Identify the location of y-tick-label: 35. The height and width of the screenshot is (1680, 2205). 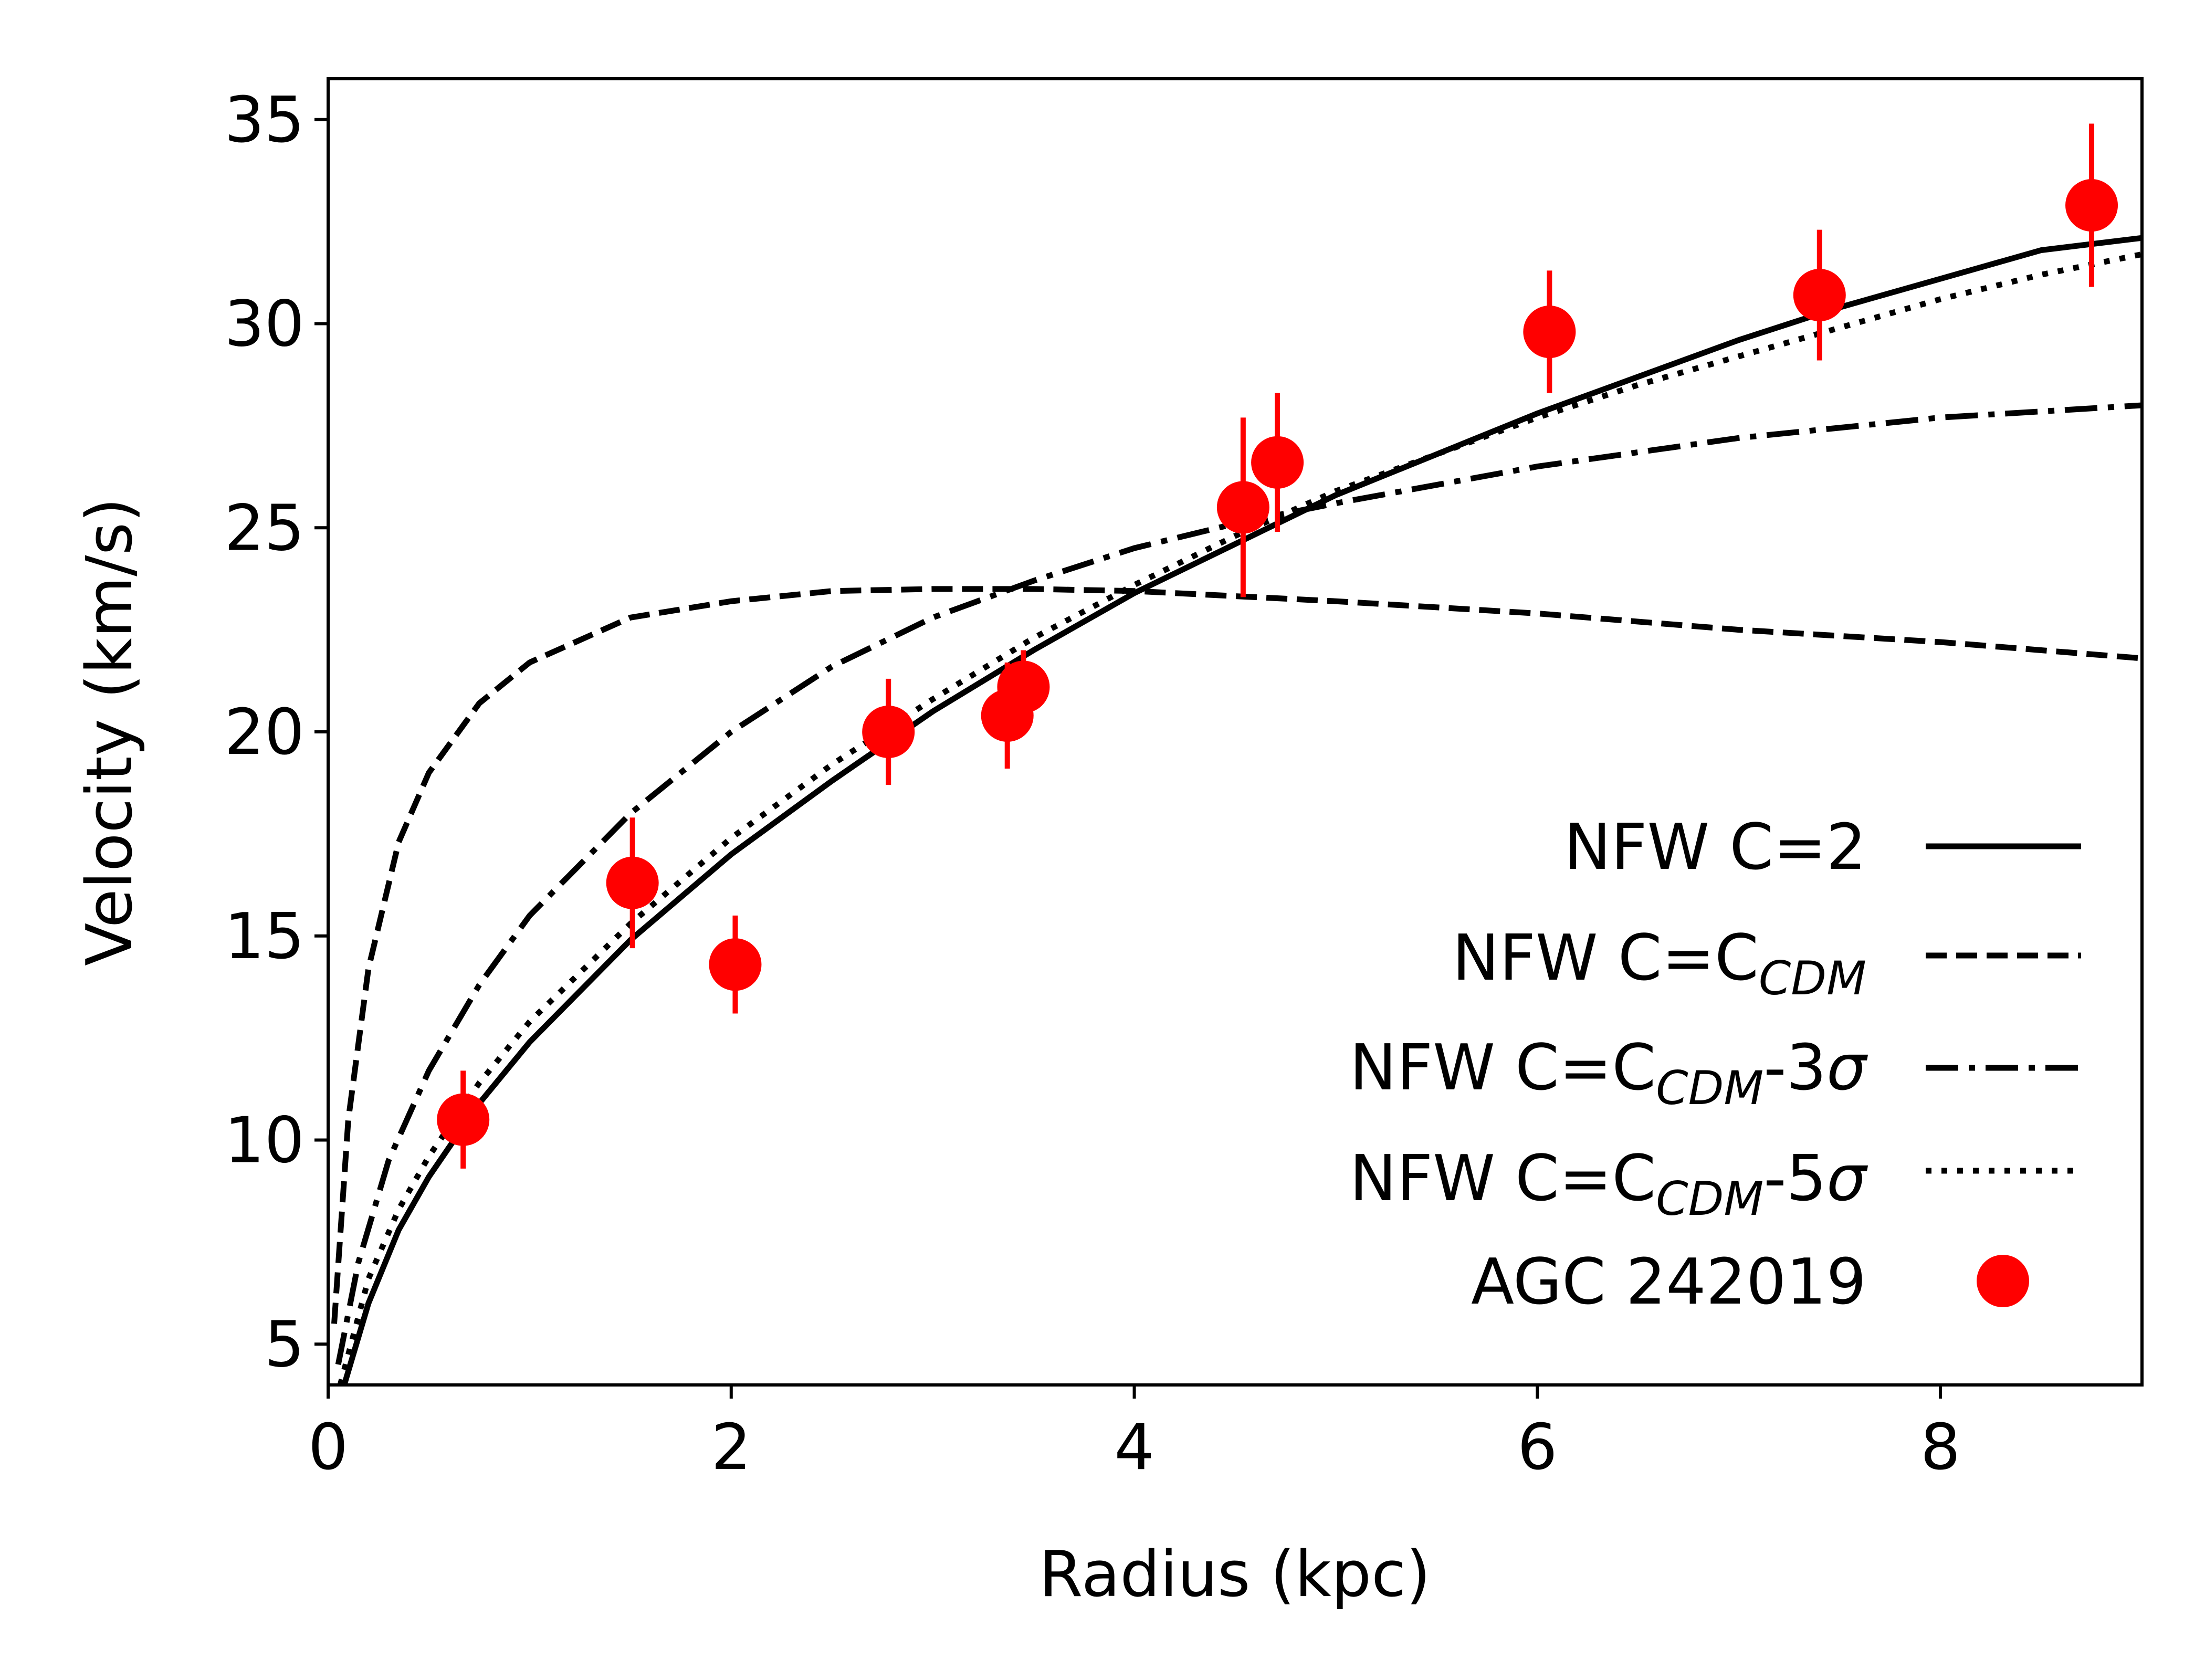
(264, 120).